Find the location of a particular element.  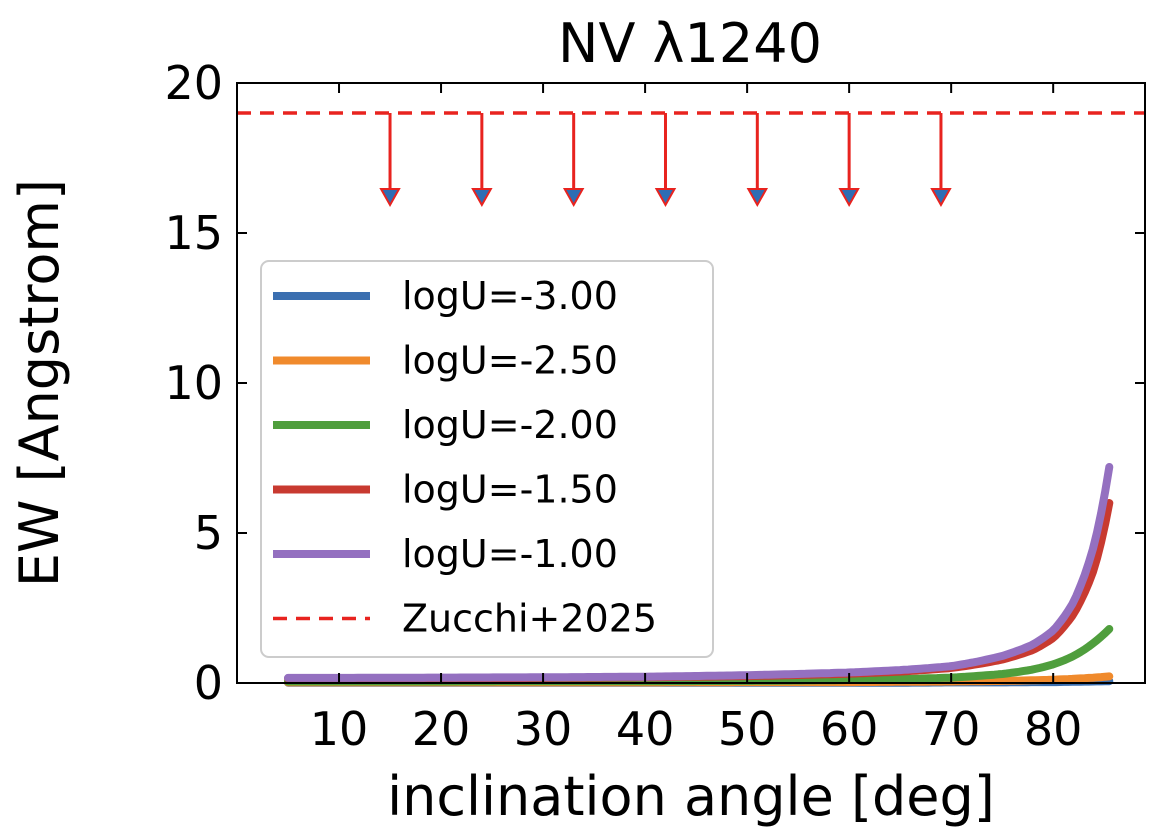

y-tick-label-3: 10 is located at coordinates (193, 383).